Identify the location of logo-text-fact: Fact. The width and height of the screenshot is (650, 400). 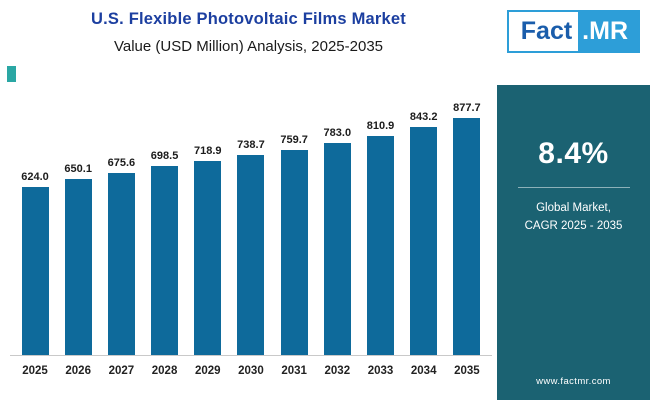
(546, 31).